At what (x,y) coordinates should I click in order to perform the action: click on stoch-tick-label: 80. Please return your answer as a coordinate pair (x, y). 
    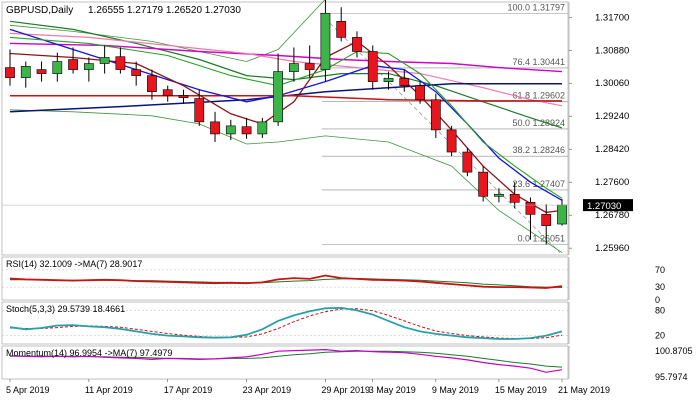
    Looking at the image, I should click on (660, 310).